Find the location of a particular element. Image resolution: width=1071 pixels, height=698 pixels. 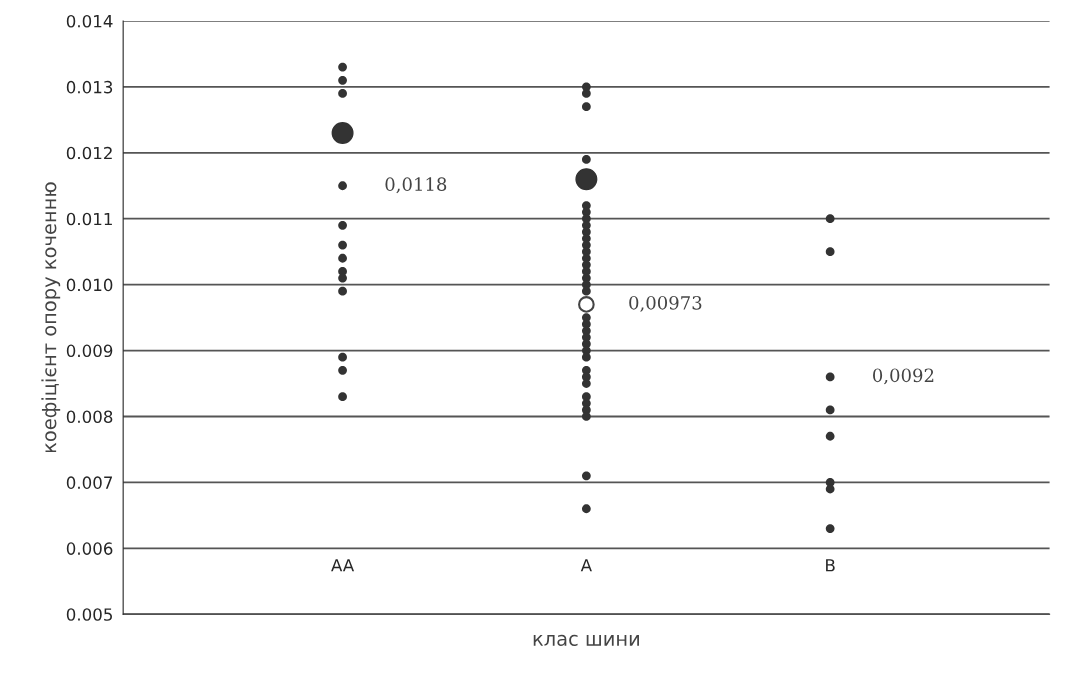

y-tick-label: 0.007 is located at coordinates (89, 482).